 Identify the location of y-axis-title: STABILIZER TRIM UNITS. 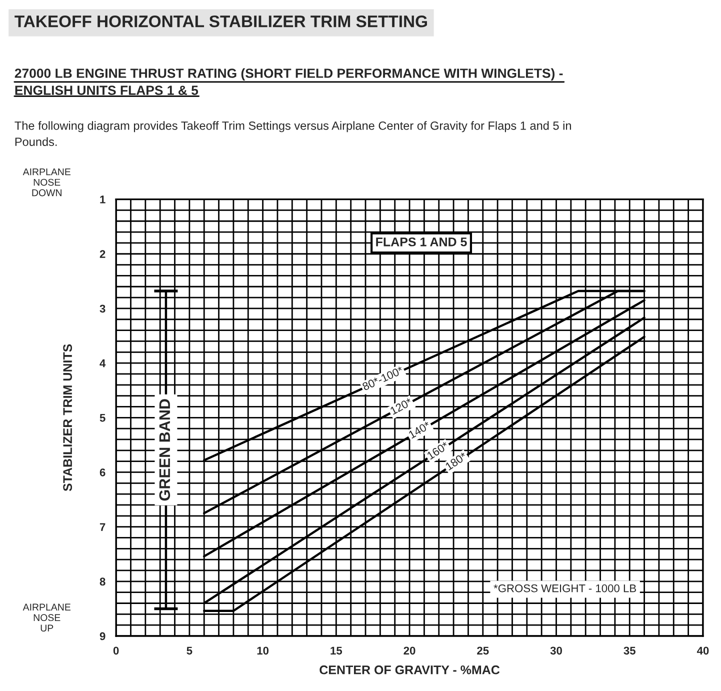
(67, 418).